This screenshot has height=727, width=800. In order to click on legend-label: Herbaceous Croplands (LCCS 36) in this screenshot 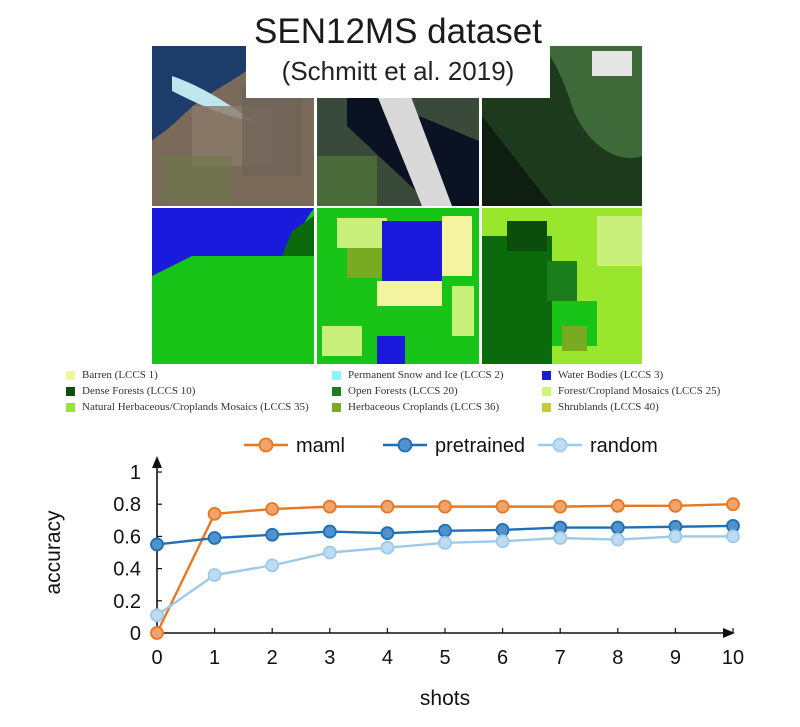, I will do `click(424, 407)`.